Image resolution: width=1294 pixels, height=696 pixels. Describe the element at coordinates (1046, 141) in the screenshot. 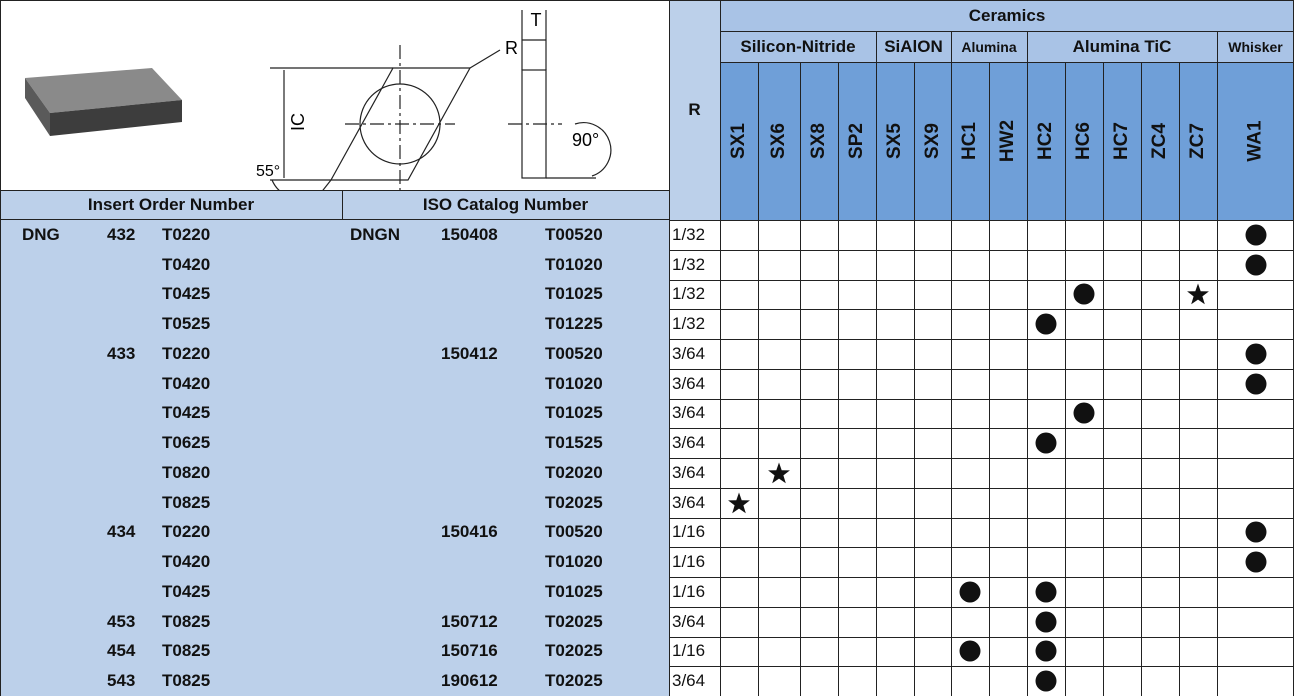

I see `grade-header: HC2` at that location.